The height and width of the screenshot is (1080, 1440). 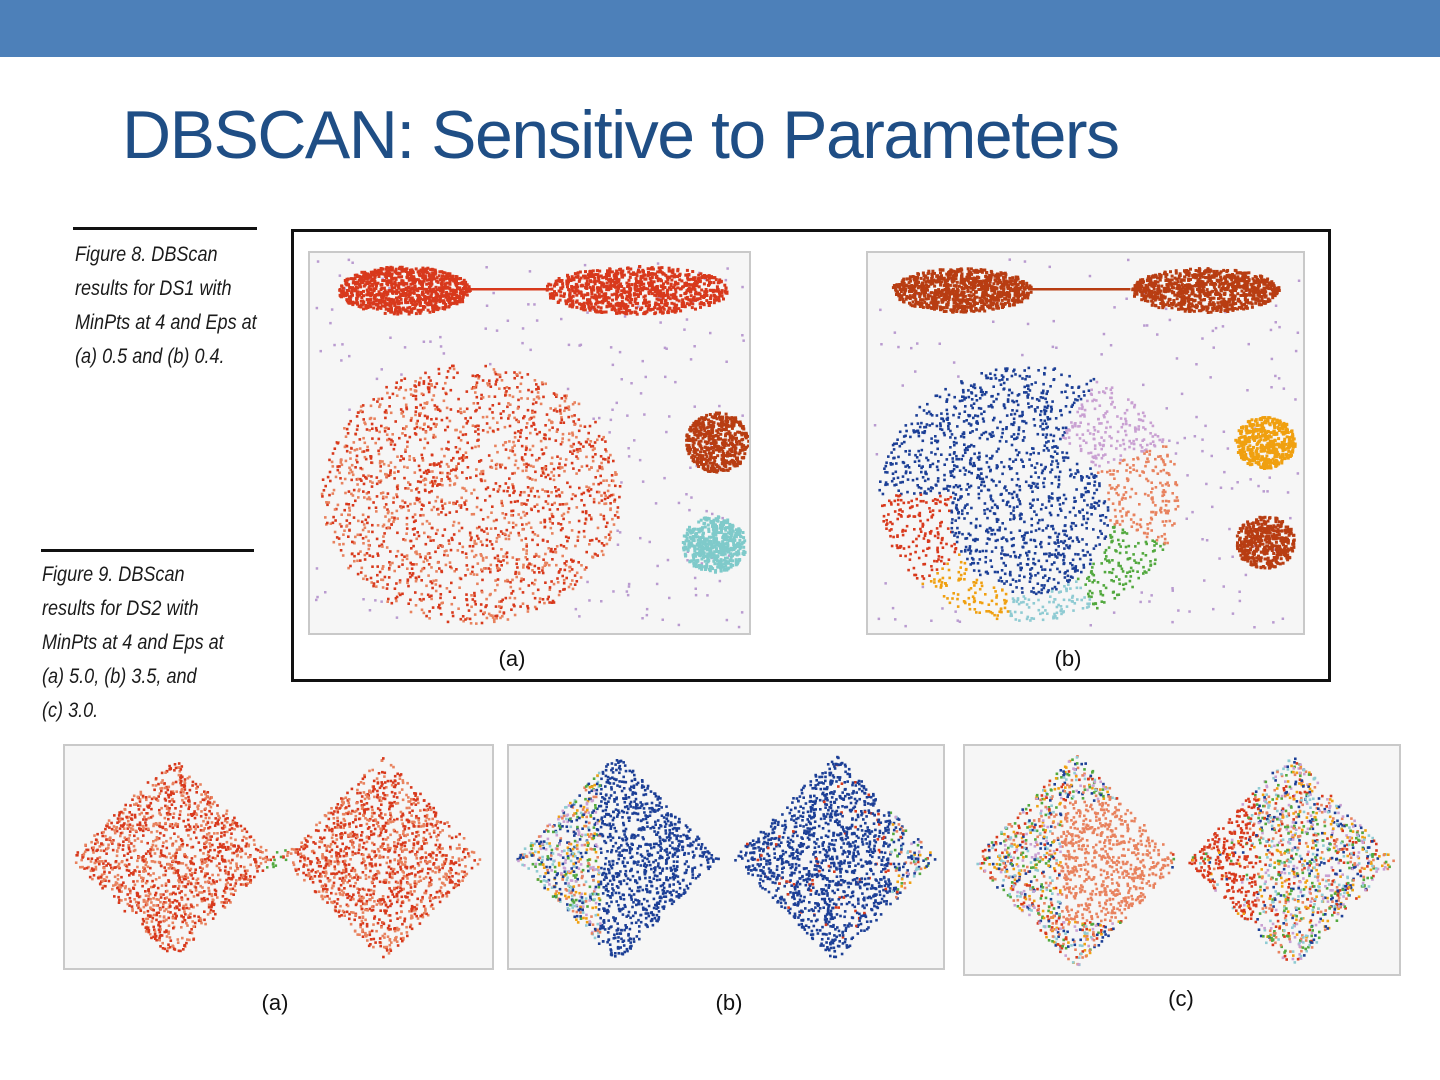 I want to click on figure8-panel-b, so click(x=1085, y=443).